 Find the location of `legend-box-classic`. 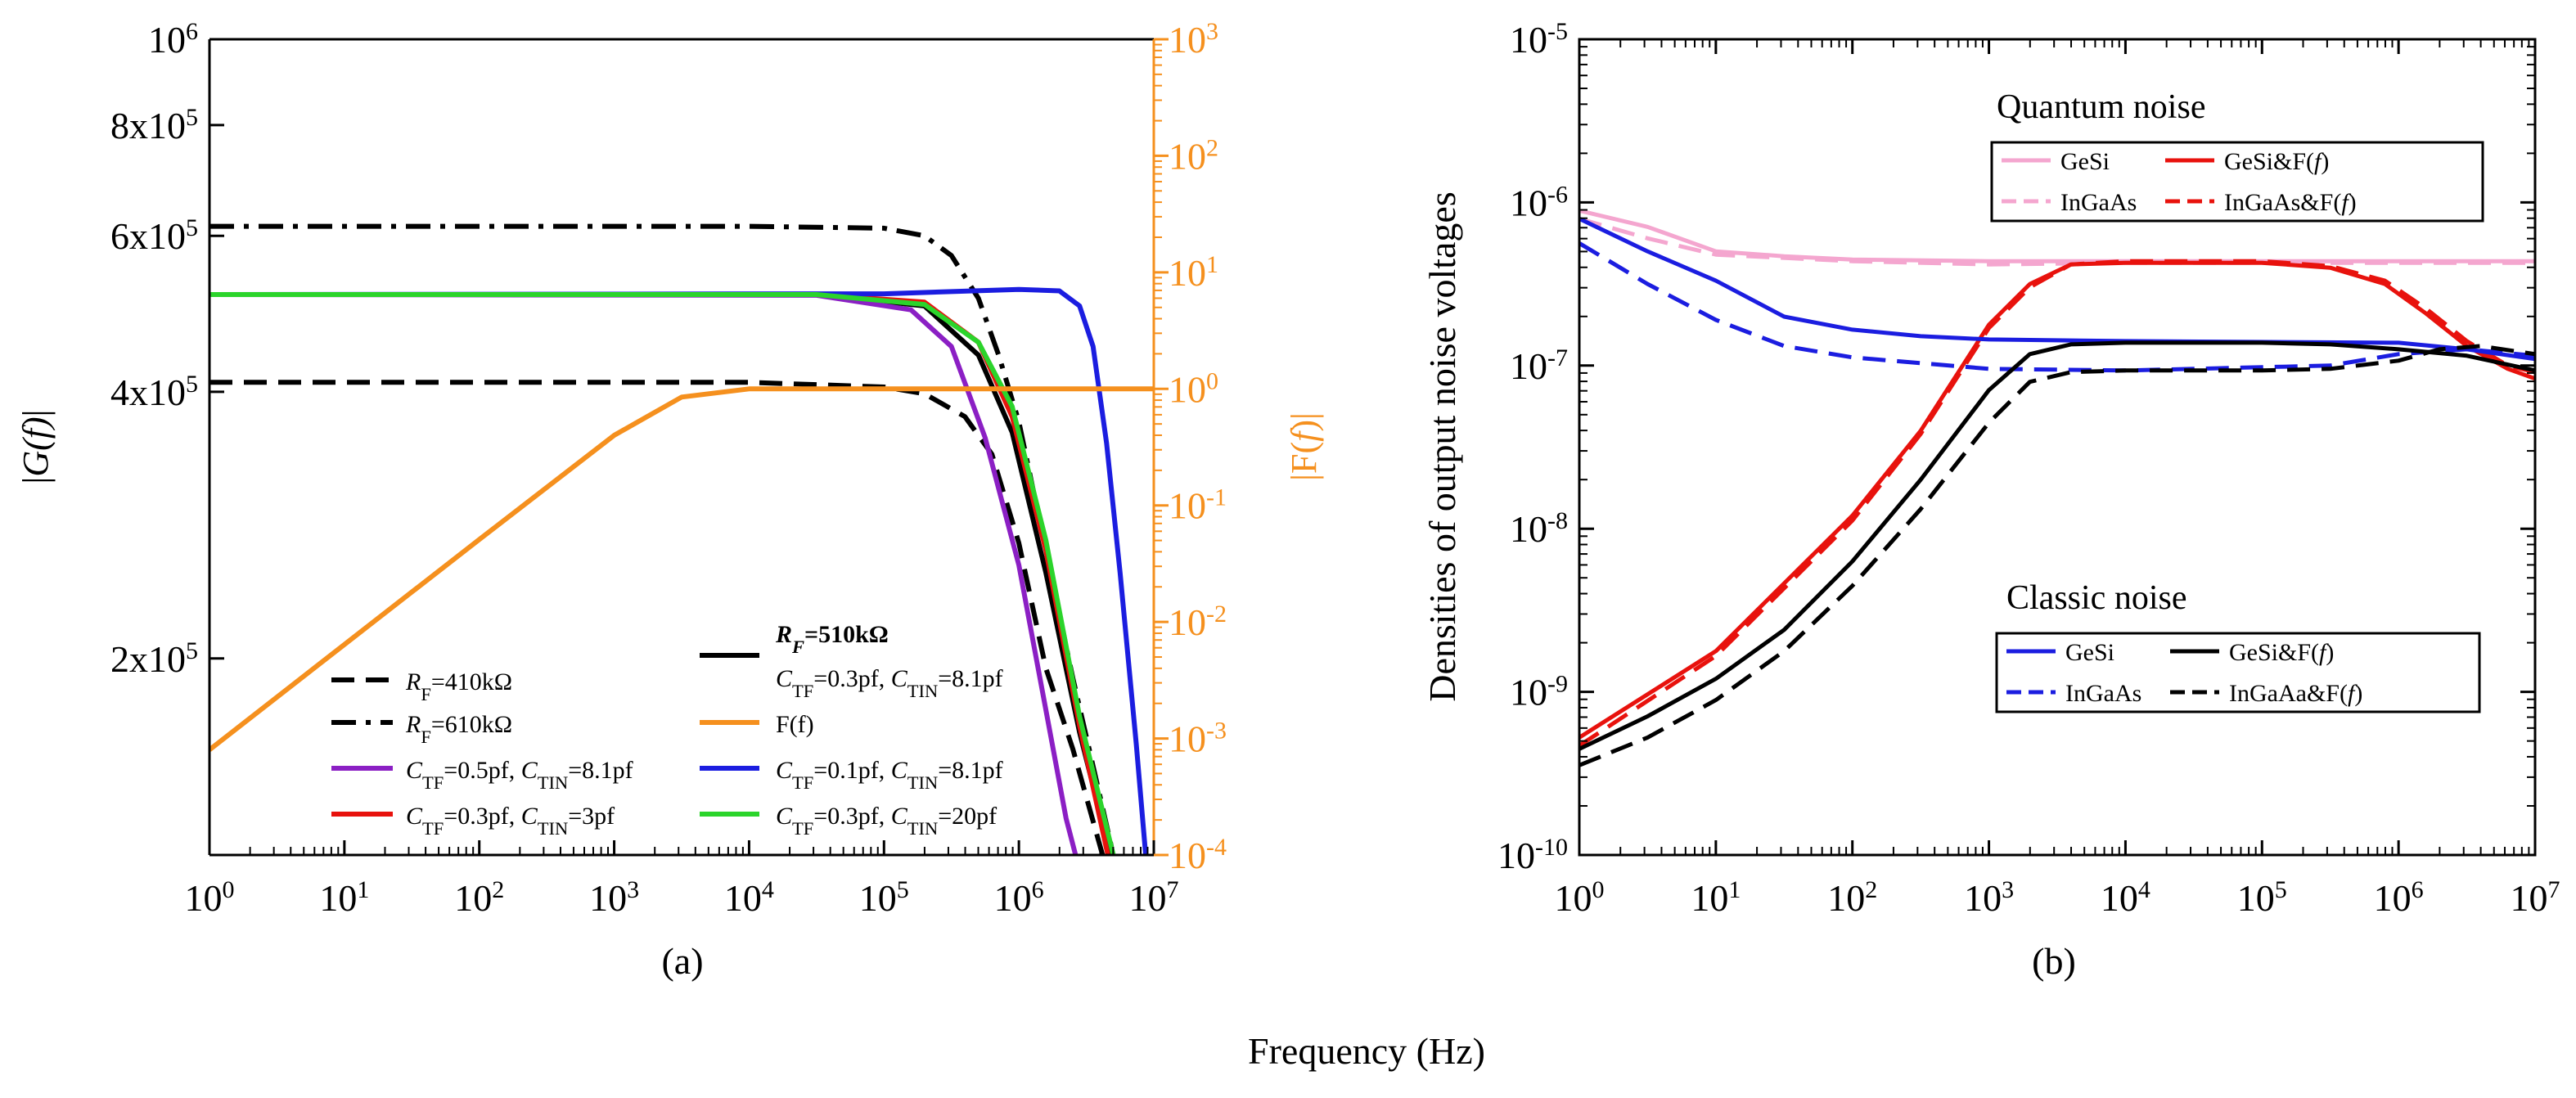

legend-box-classic is located at coordinates (2238, 672).